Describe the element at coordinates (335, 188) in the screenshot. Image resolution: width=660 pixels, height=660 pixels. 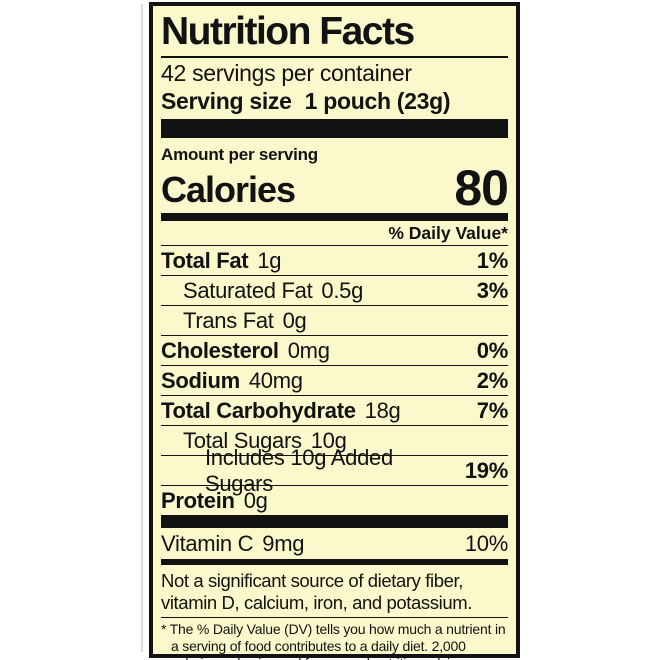
I see `calories-line: Calories 80` at that location.